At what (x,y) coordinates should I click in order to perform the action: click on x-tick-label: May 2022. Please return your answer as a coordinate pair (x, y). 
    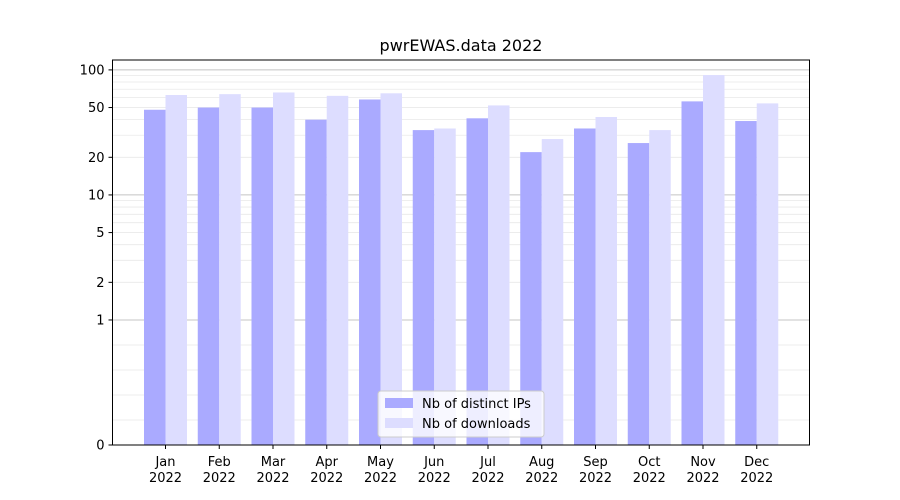
    Looking at the image, I should click on (380, 470).